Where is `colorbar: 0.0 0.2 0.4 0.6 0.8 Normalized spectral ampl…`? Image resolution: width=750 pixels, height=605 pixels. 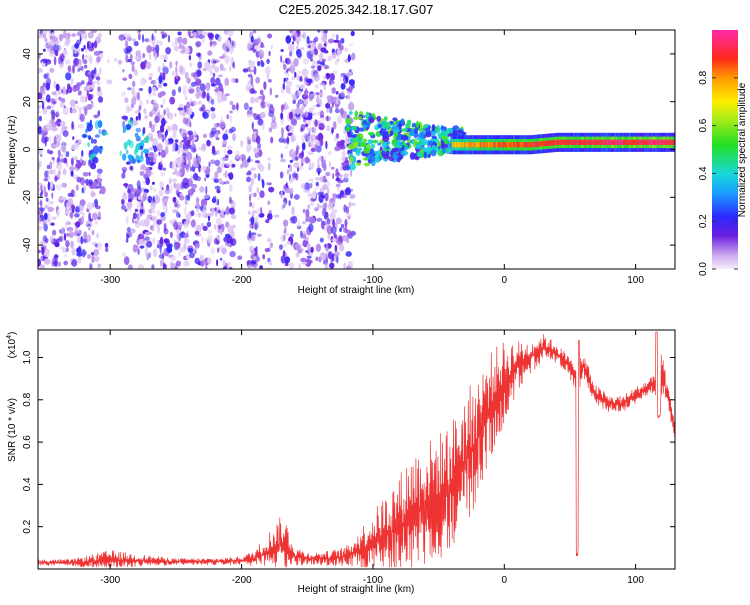
colorbar: 0.0 0.2 0.4 0.6 0.8 Normalized spectral ampl… is located at coordinates (723, 153).